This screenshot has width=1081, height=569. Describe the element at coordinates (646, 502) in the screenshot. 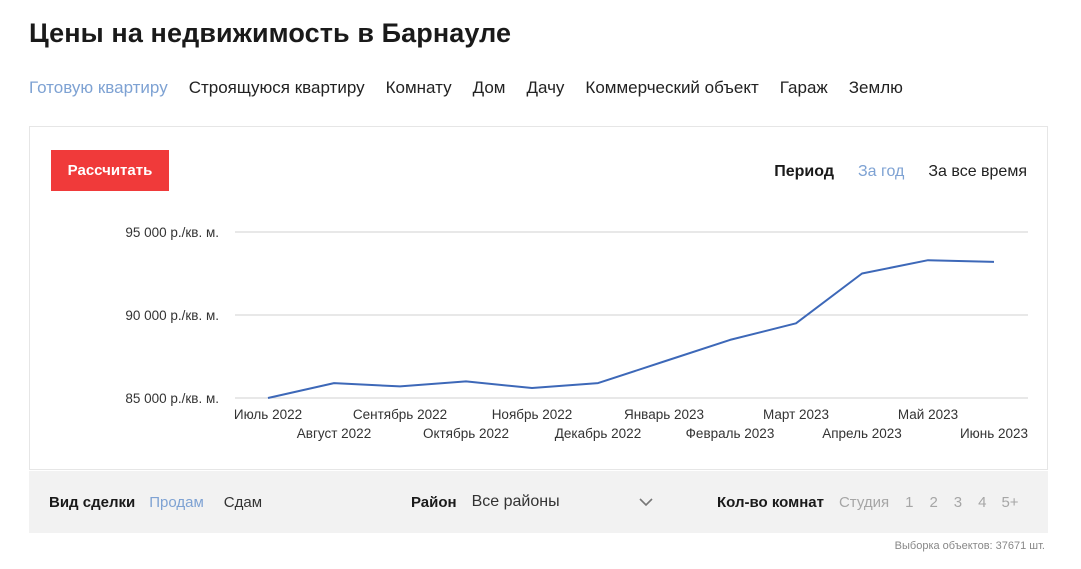

I see `chevron-down-icon` at that location.